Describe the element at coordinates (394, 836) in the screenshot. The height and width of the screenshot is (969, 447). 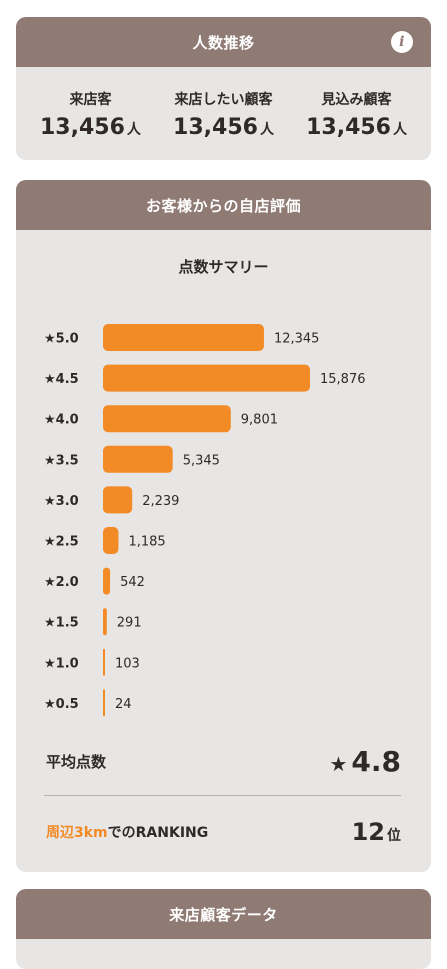
I see `ranking-unit: 位` at that location.